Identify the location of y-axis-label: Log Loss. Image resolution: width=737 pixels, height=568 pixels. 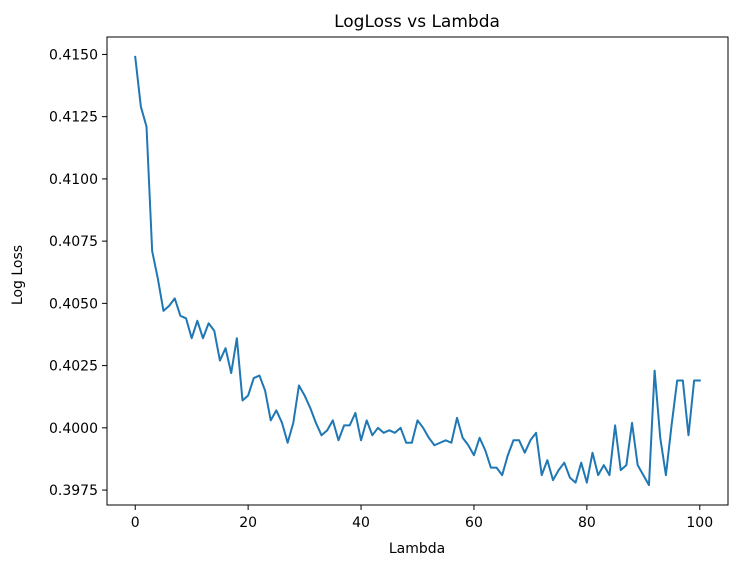
(18, 275).